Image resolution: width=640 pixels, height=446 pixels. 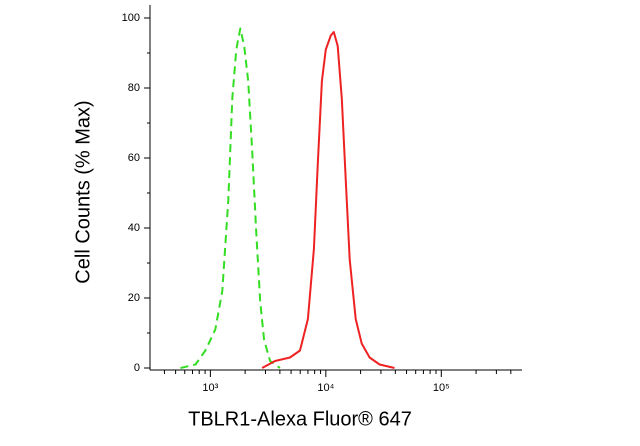 What do you see at coordinates (134, 158) in the screenshot?
I see `y-tick-label: 60` at bounding box center [134, 158].